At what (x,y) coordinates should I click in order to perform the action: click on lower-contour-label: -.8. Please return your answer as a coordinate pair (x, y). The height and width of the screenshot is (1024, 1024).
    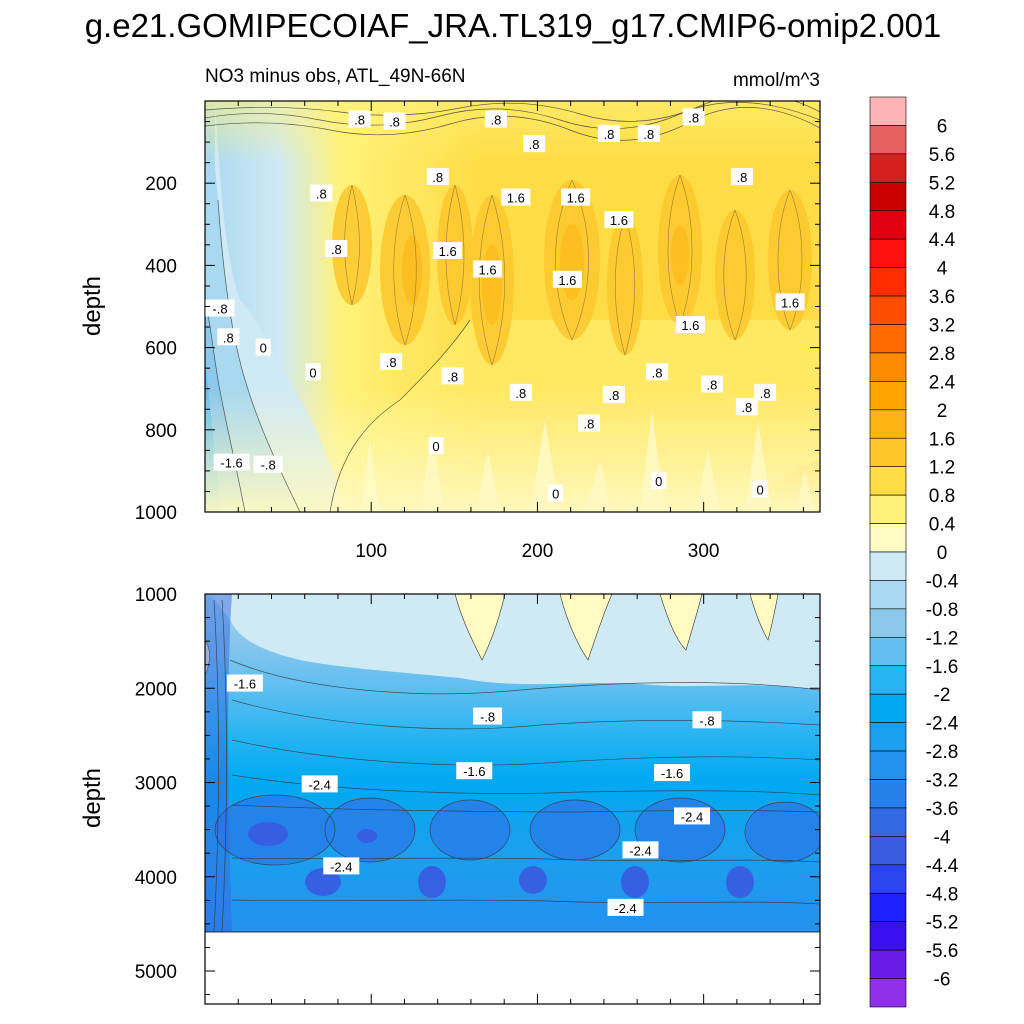
    Looking at the image, I should click on (488, 716).